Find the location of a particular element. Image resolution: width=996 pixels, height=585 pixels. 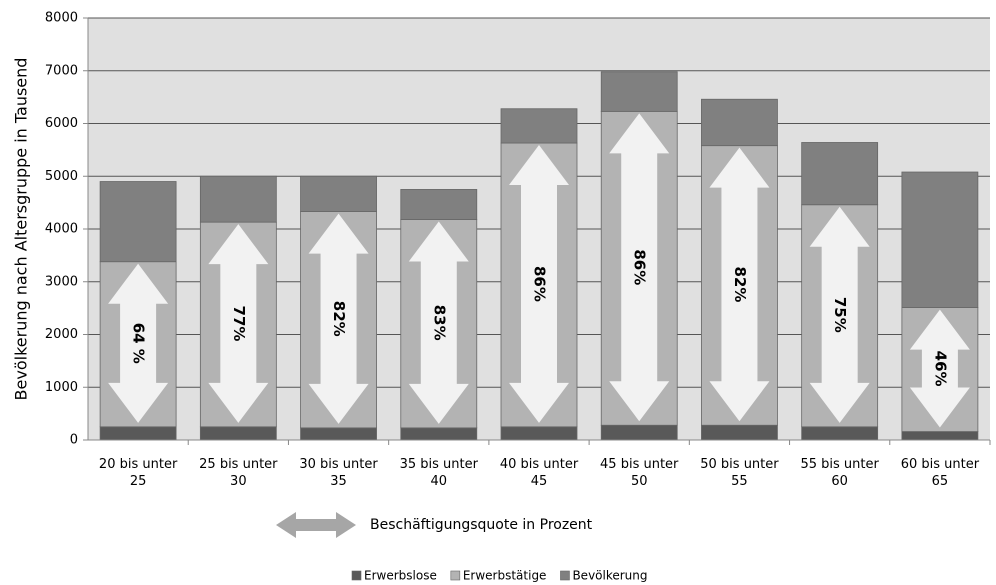

arrow-legend-icon is located at coordinates (316, 525).